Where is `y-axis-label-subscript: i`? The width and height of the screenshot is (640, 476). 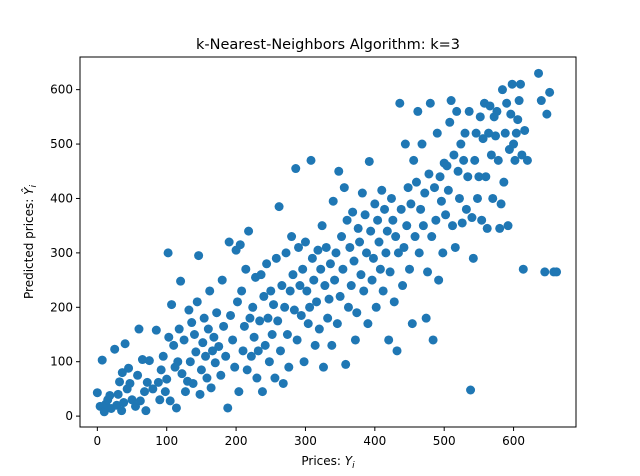 y-axis-label-subscript: i is located at coordinates (34, 186).